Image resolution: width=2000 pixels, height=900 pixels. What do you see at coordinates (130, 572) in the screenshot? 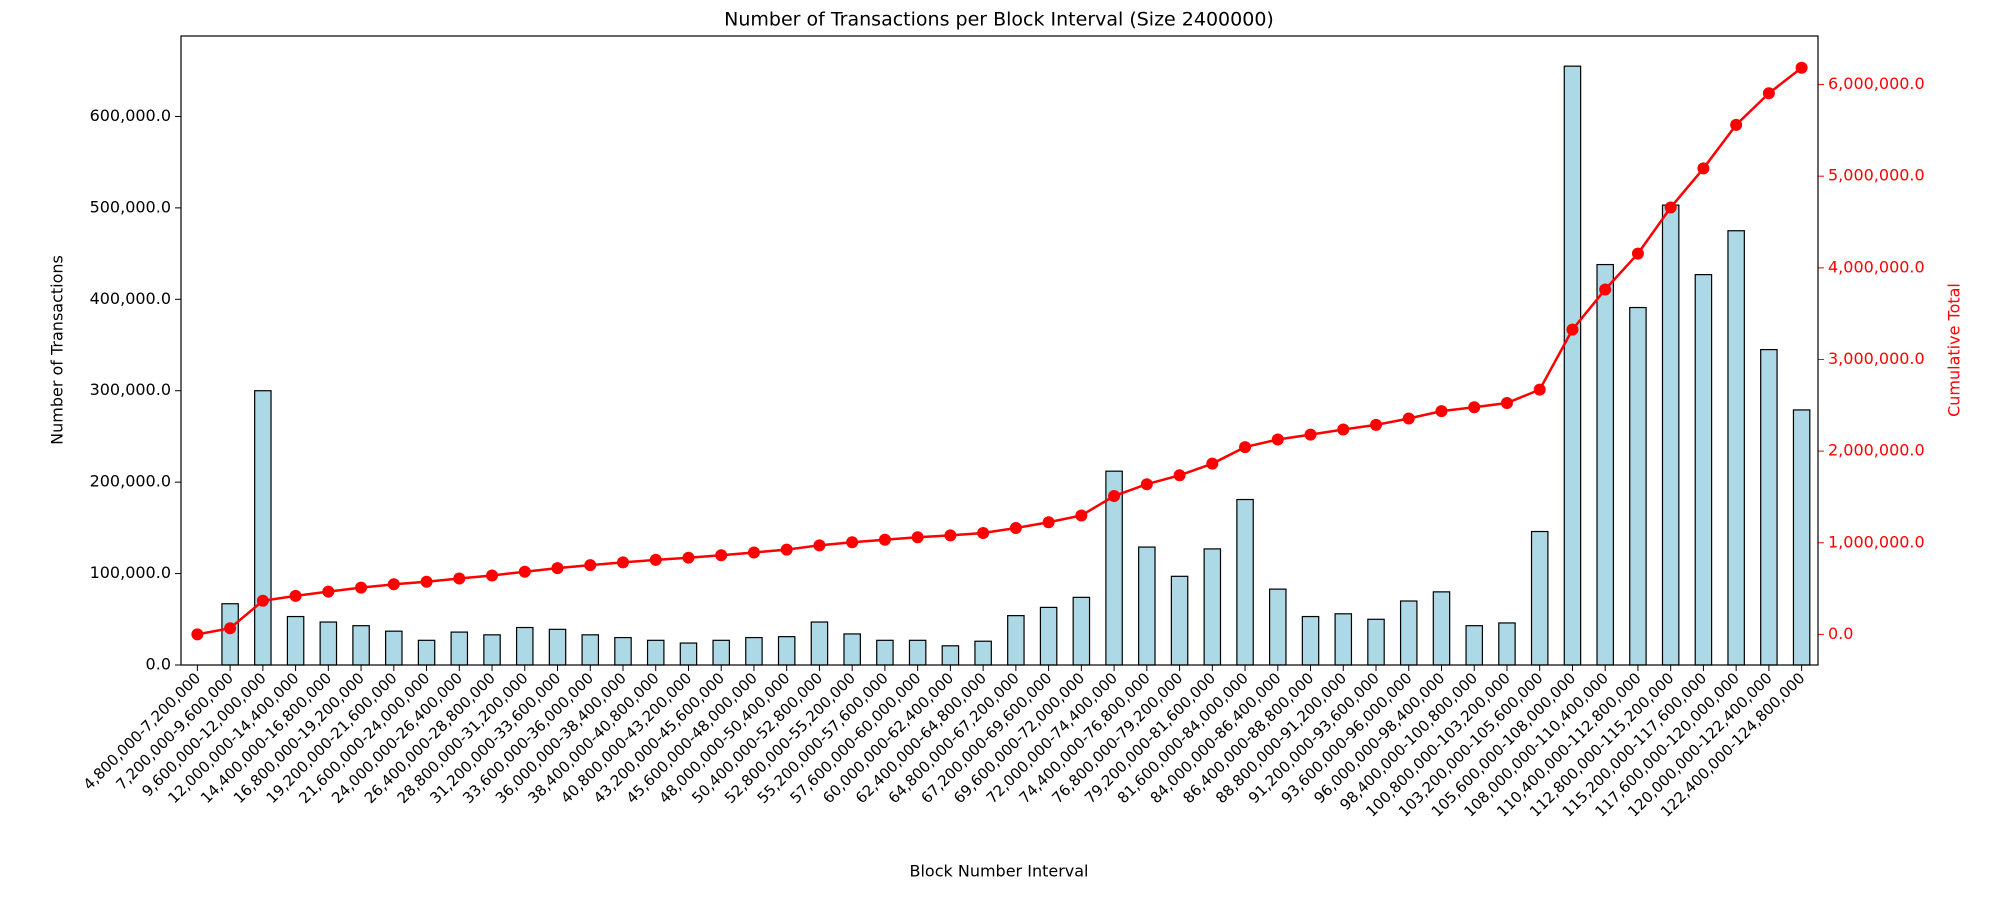
I see `y-tick-label: 100,000.0` at bounding box center [130, 572].